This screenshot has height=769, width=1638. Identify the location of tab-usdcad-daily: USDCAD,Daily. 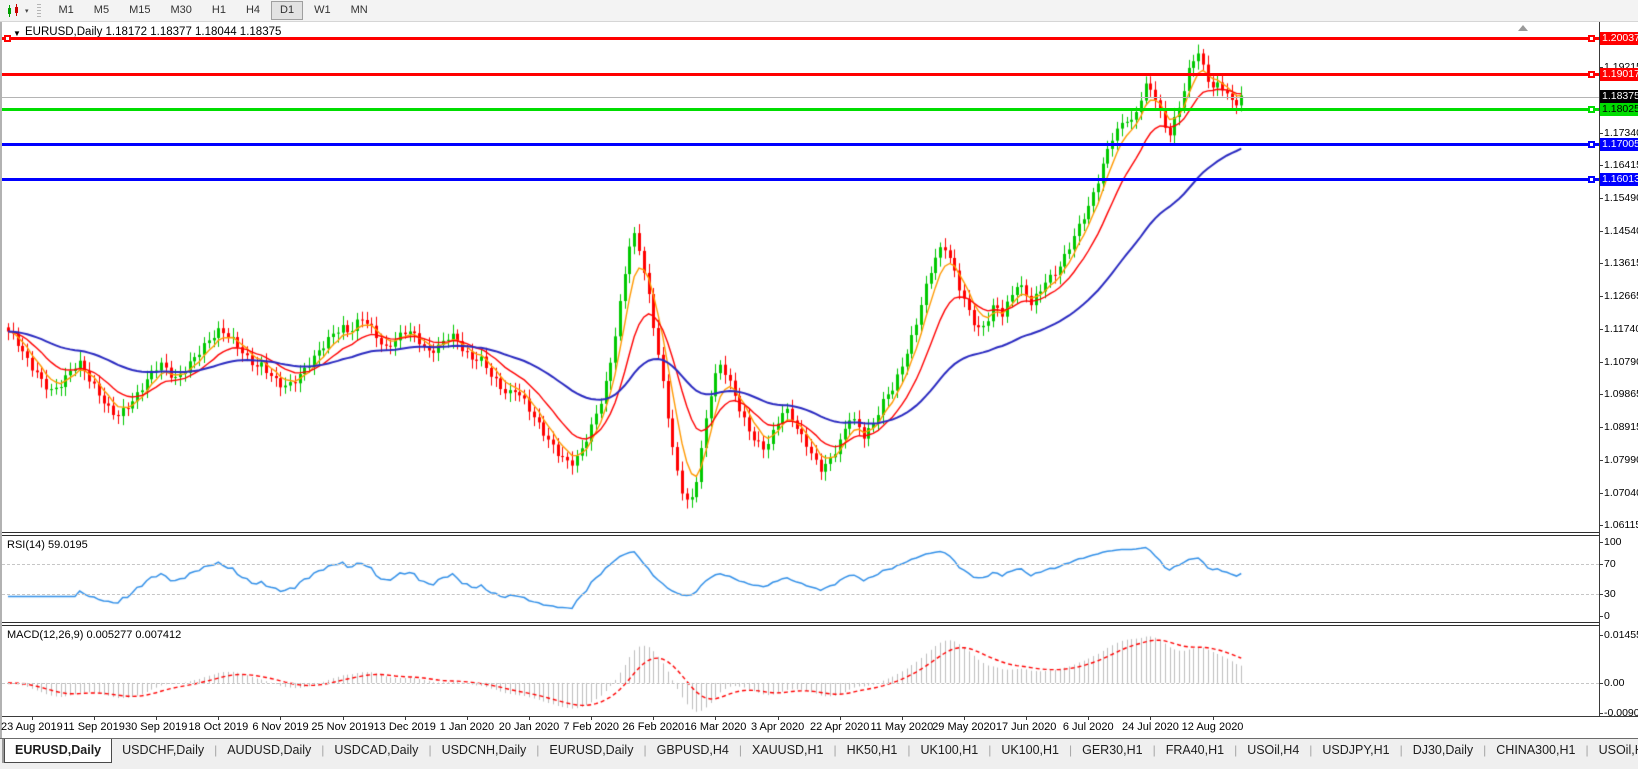
(376, 750).